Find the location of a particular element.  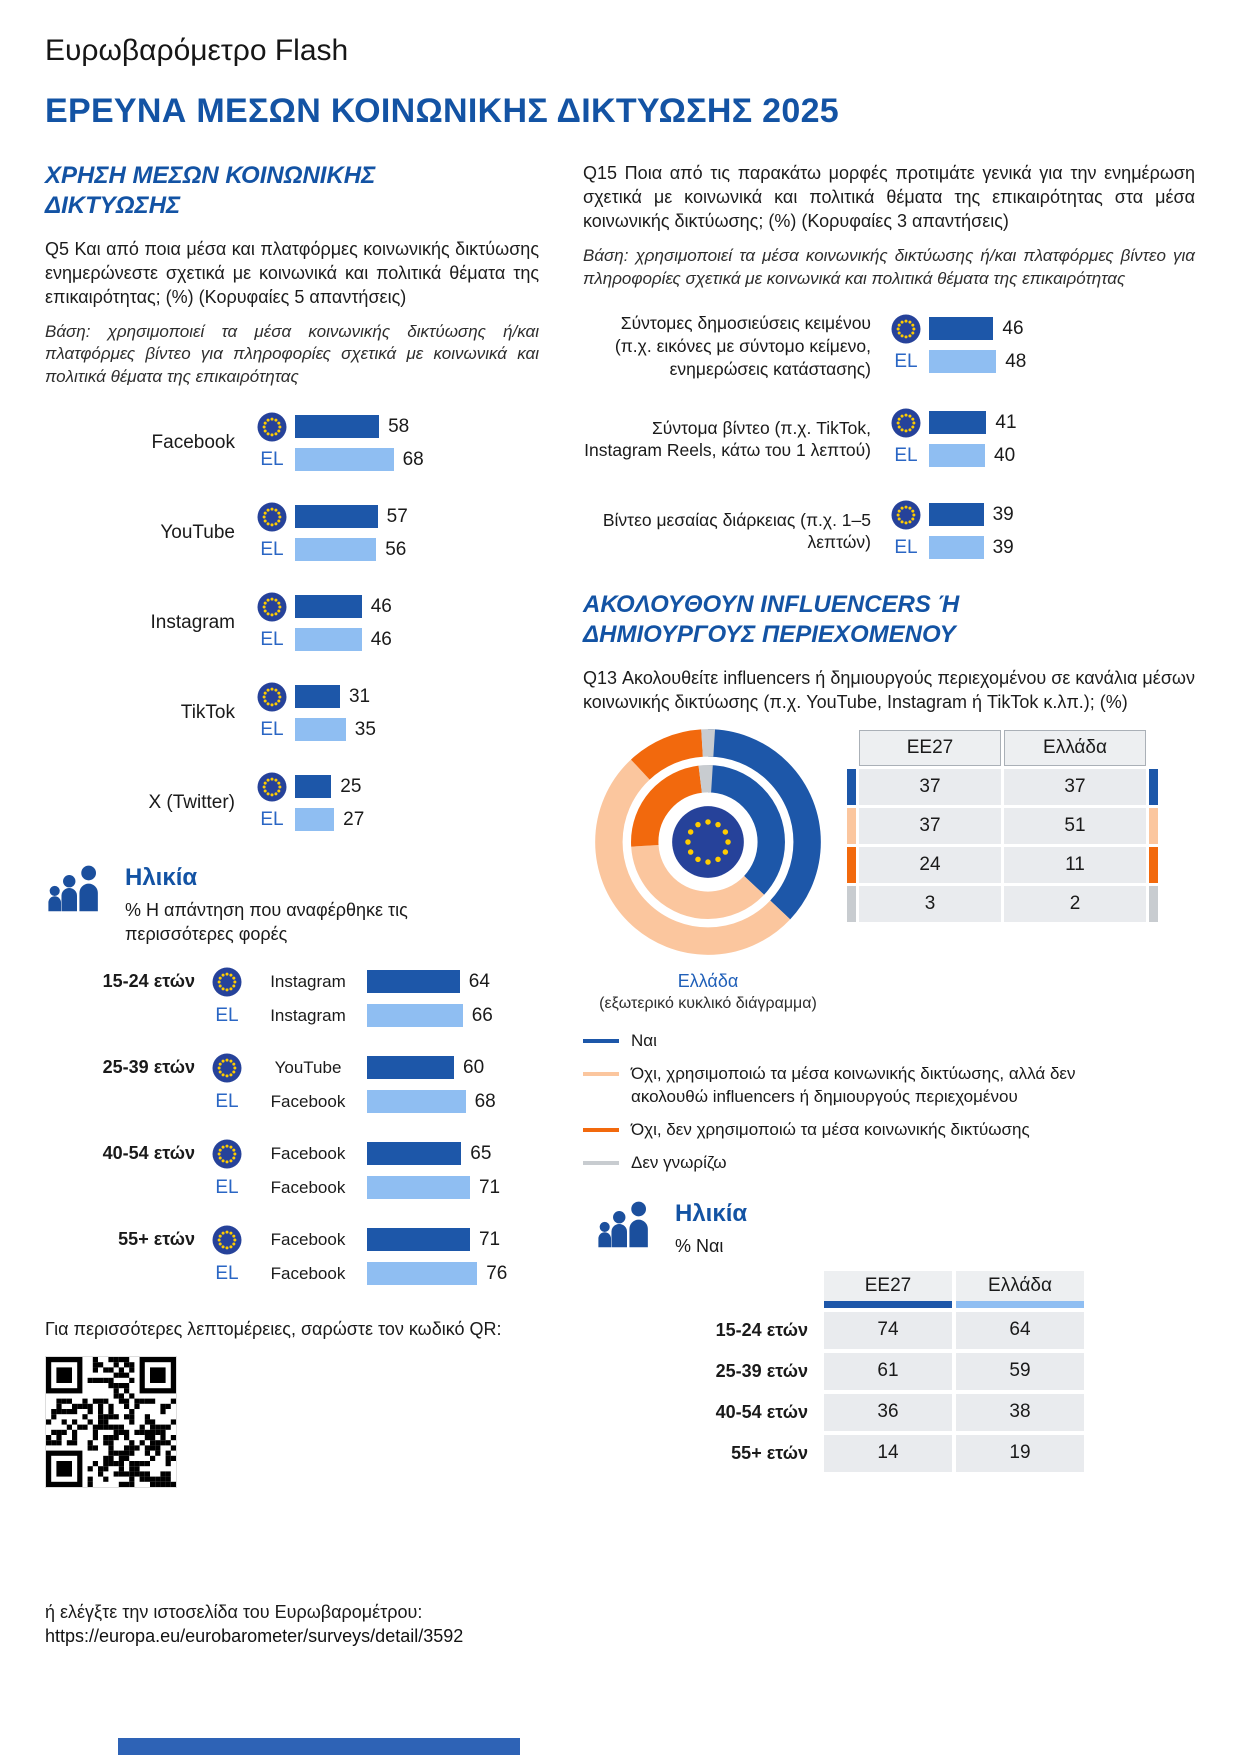

donut-caption: Ελλάδα (εξωτερικό κυκλικό διάγραμμα) is located at coordinates (708, 992).